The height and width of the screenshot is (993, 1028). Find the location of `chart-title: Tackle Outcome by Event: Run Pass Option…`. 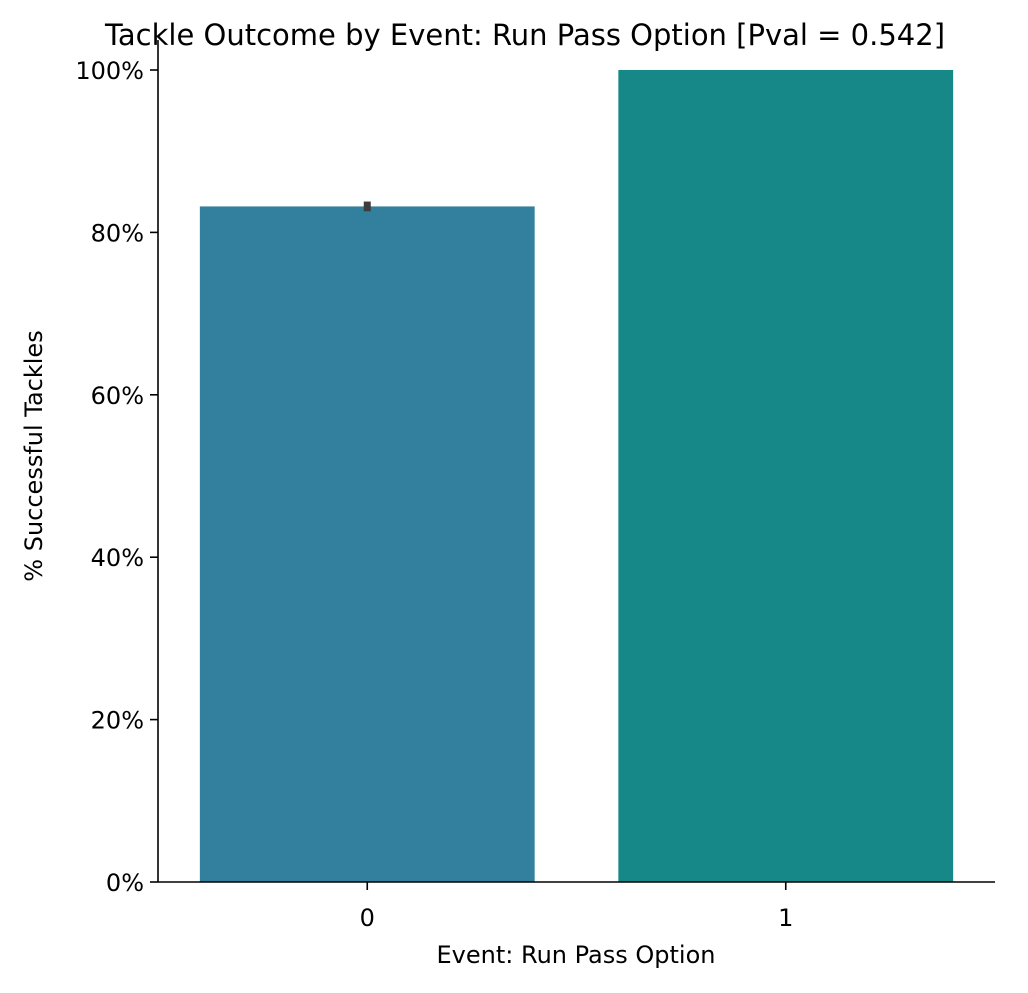

chart-title: Tackle Outcome by Event: Run Pass Option… is located at coordinates (524, 35).